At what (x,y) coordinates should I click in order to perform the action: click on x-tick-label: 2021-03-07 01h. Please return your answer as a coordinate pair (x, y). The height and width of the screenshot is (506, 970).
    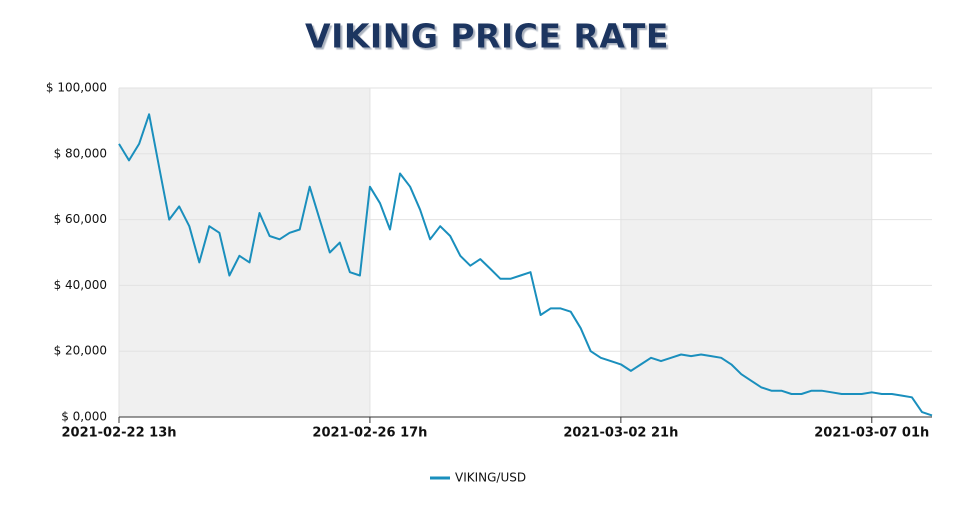
    Looking at the image, I should click on (871, 433).